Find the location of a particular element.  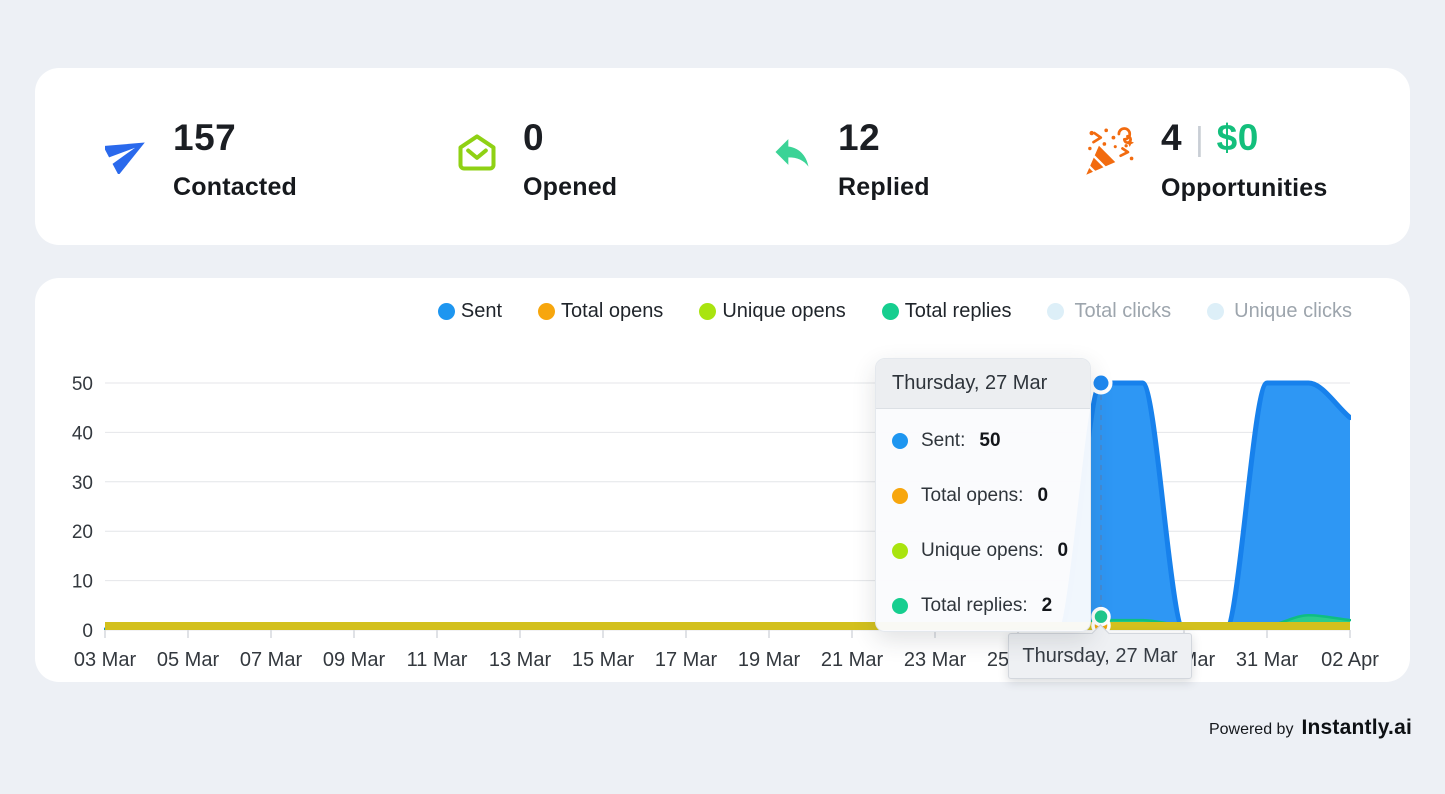

tooltip-row-total-opens: Total opens: 0 is located at coordinates (983, 496).